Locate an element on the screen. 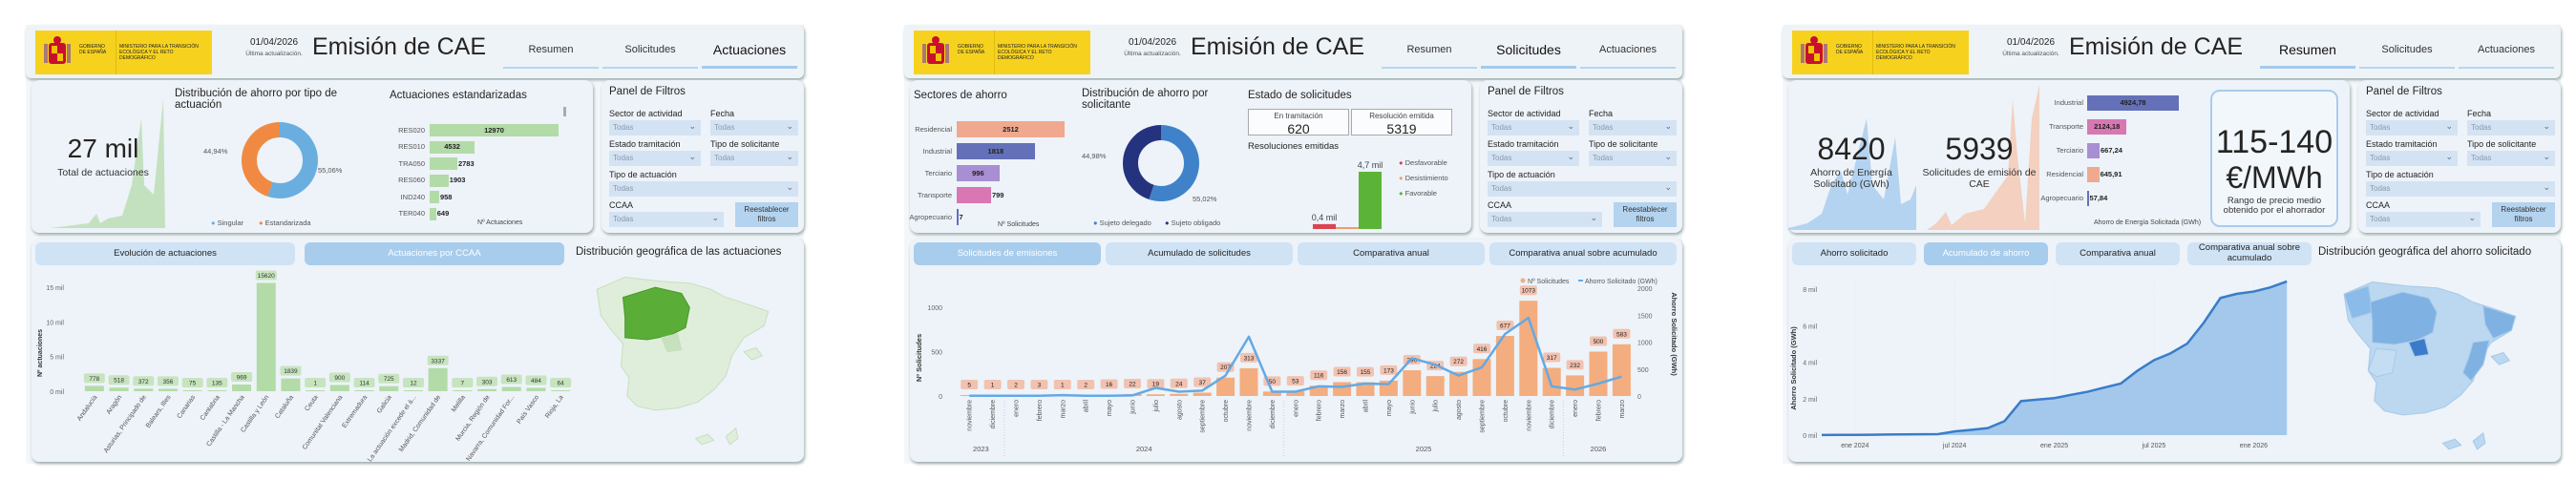 The image size is (2576, 479). kpi-total-actuaciones: 27 mil is located at coordinates (103, 148).